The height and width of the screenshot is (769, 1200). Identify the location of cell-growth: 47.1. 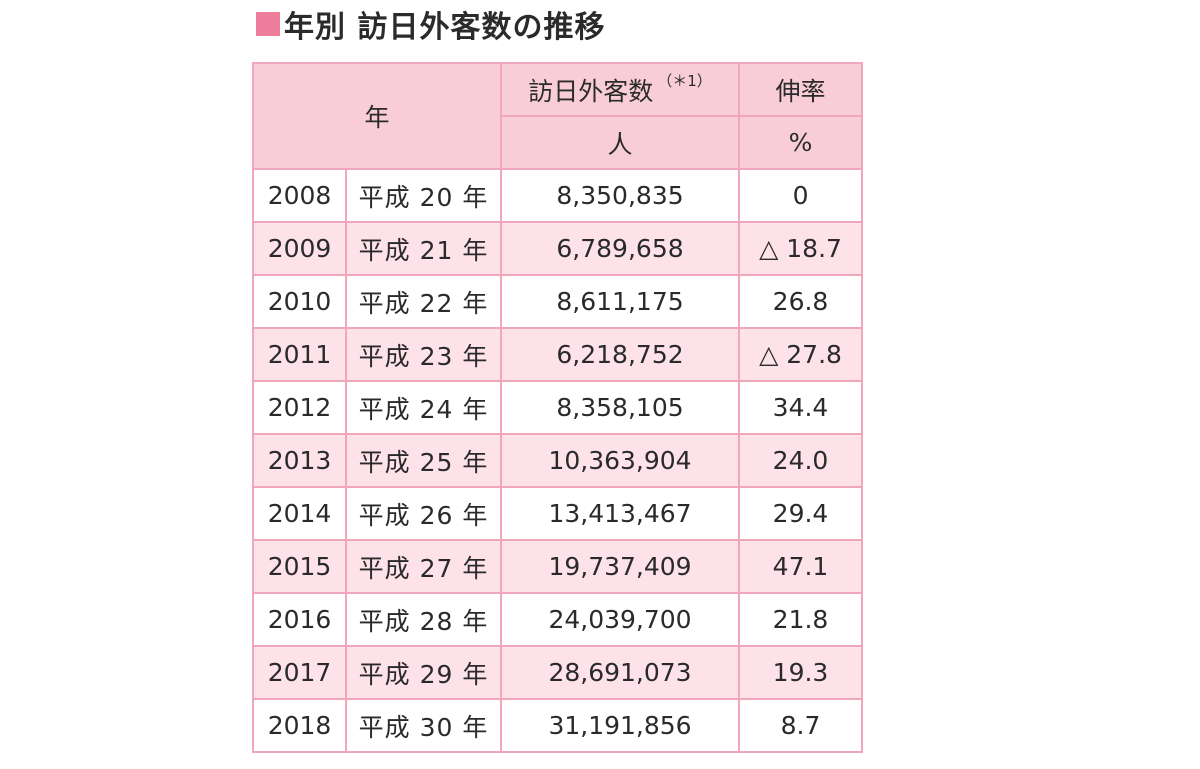
(801, 566).